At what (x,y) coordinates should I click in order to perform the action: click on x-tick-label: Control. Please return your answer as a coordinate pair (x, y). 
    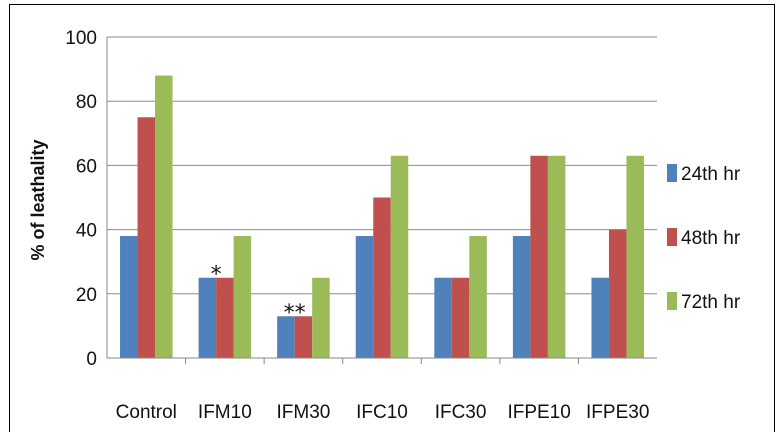
    Looking at the image, I should click on (146, 412).